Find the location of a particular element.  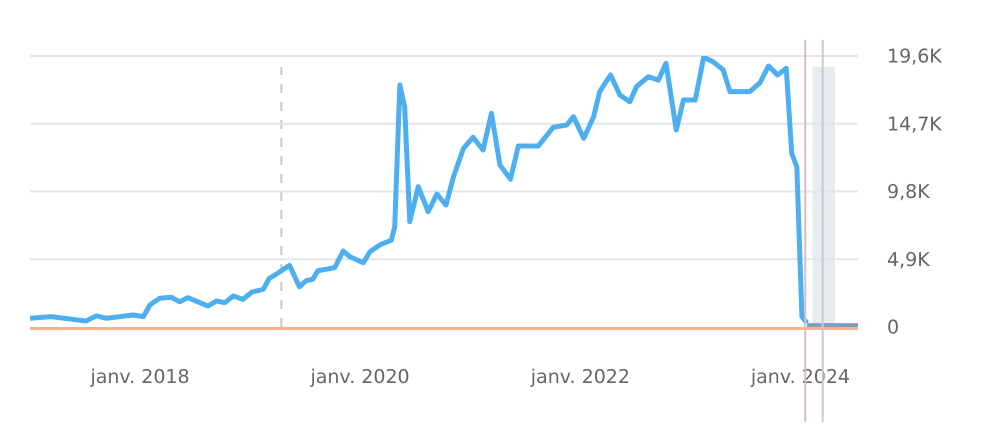

y-tick-label: 0 is located at coordinates (893, 327).